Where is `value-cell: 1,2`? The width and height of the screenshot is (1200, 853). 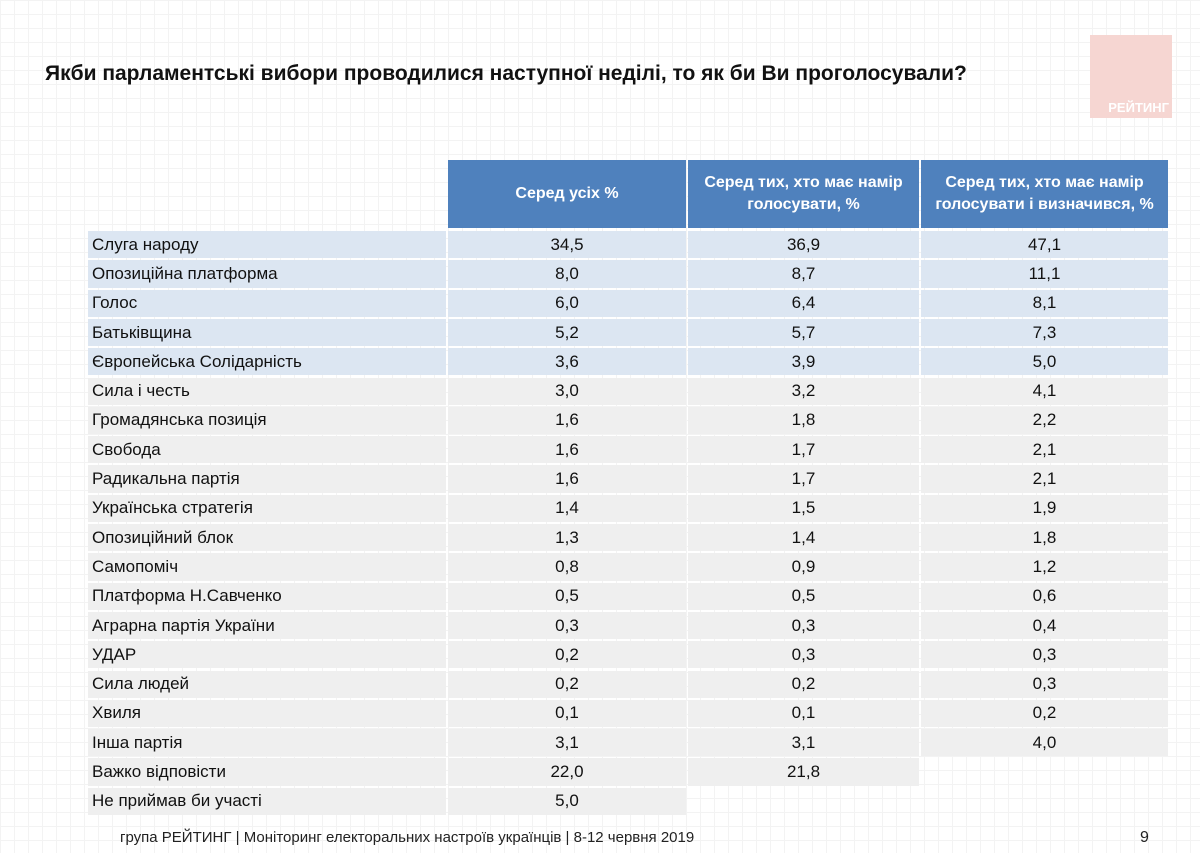
value-cell: 1,2 is located at coordinates (1044, 567).